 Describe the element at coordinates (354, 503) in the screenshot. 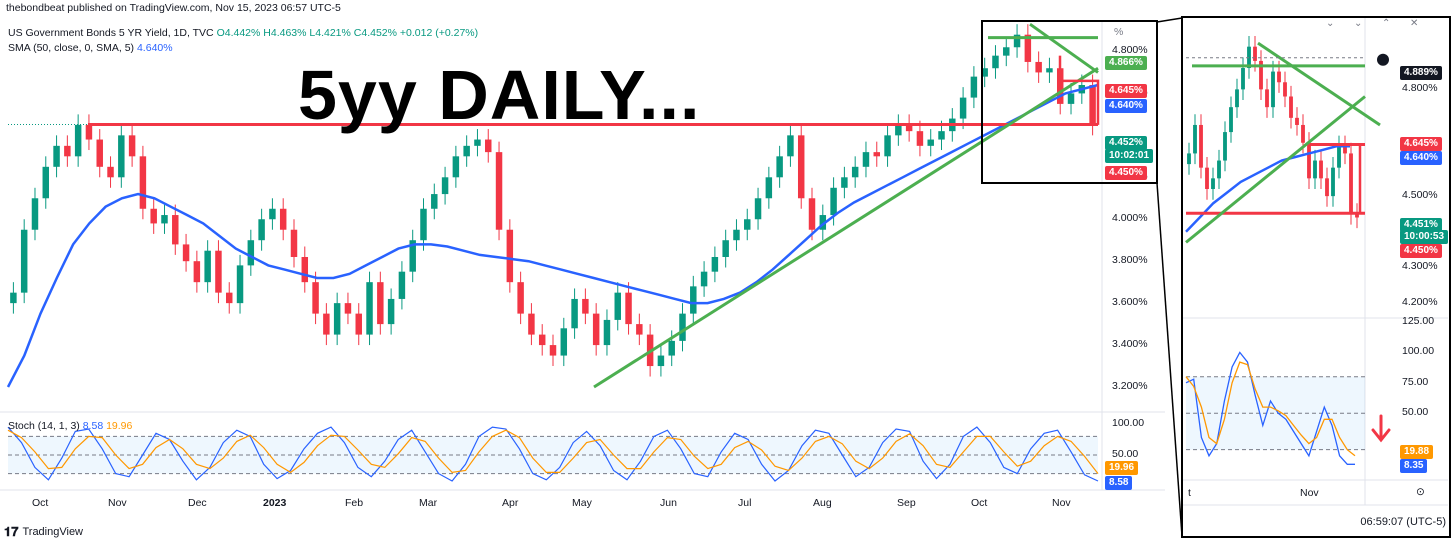

I see `time-tick-label: Feb` at that location.